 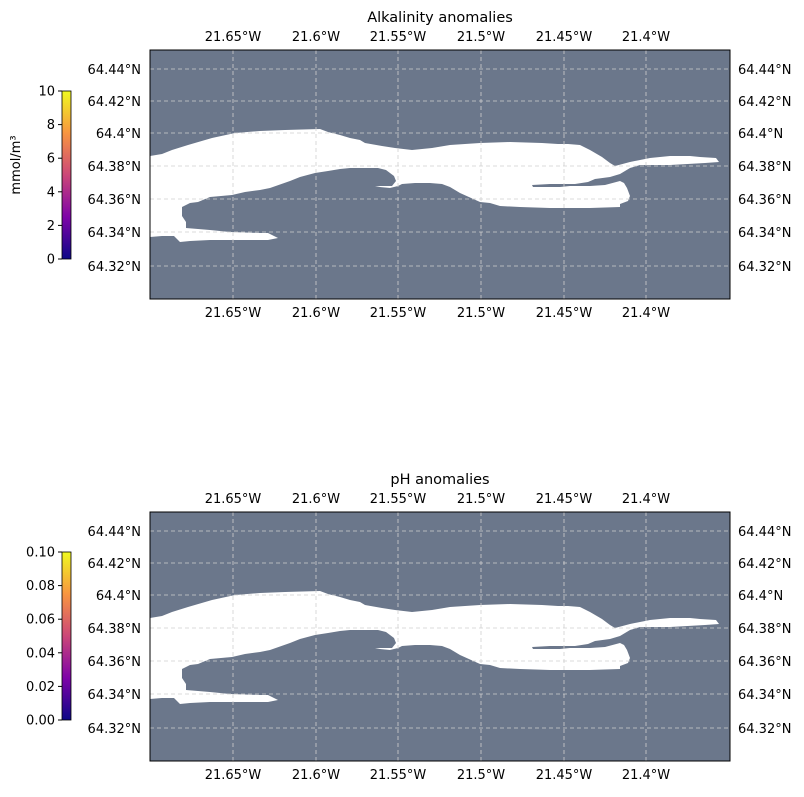 I want to click on panel-title: Alkalinity anomalies, so click(x=440, y=18).